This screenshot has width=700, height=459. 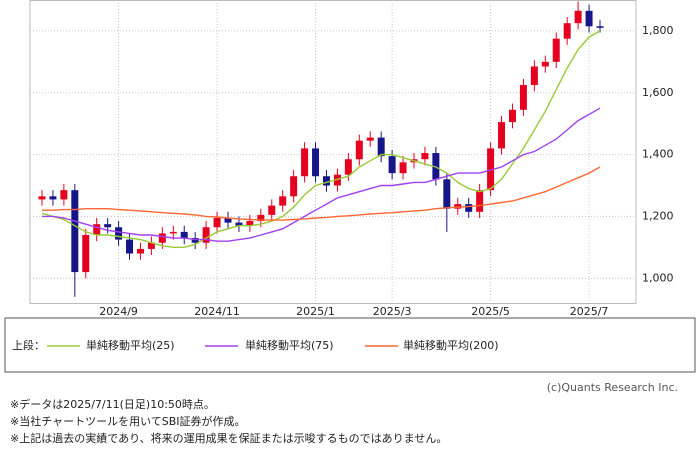 I want to click on y-tick-label: 1,200, so click(x=658, y=215).